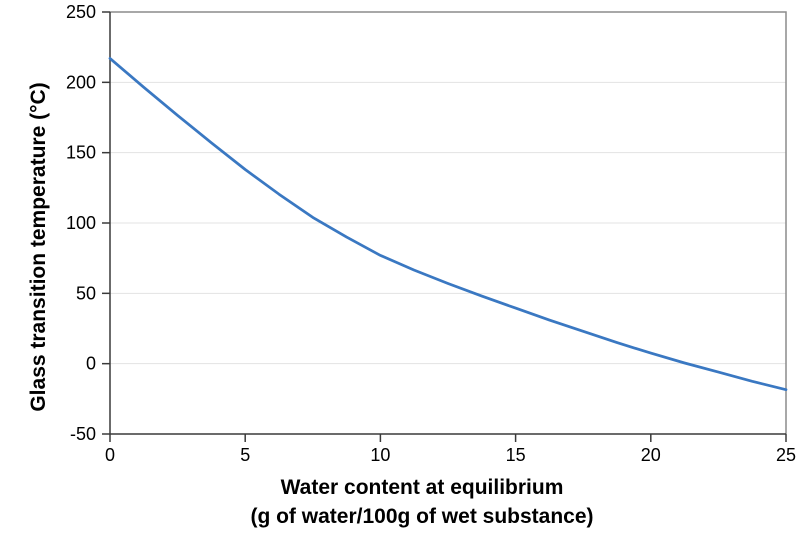 The height and width of the screenshot is (545, 800). Describe the element at coordinates (422, 487) in the screenshot. I see `x-axis-title-line1: Water content at equilibrium` at that location.